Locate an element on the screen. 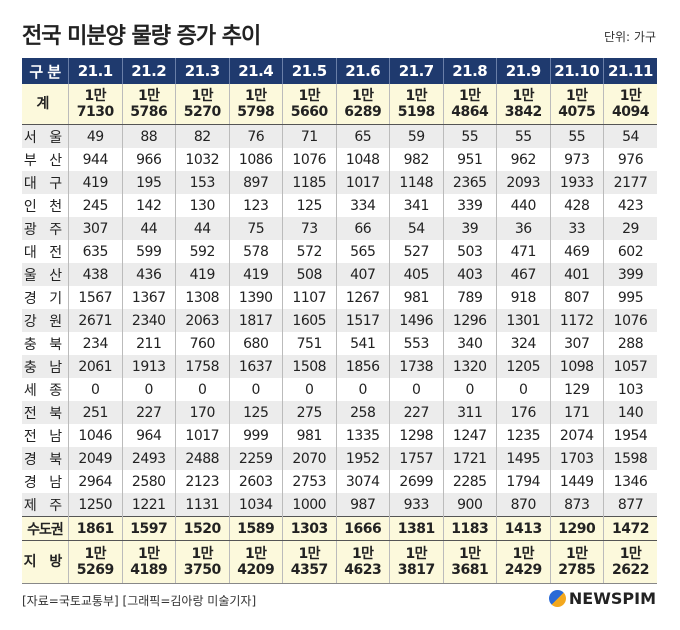 The image size is (680, 630). cell-value: 227 is located at coordinates (148, 412).